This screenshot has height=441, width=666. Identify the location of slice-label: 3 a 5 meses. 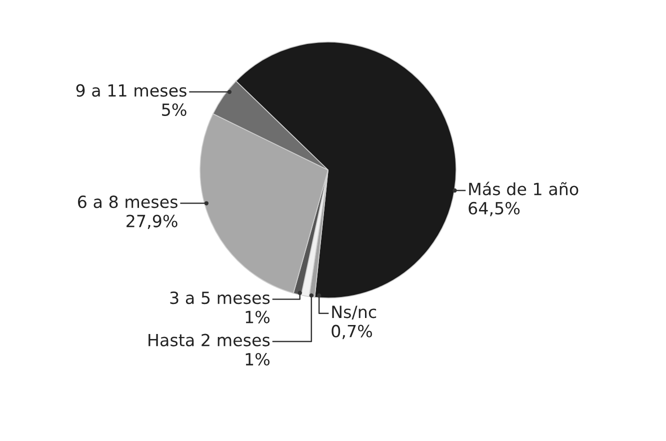
(220, 298).